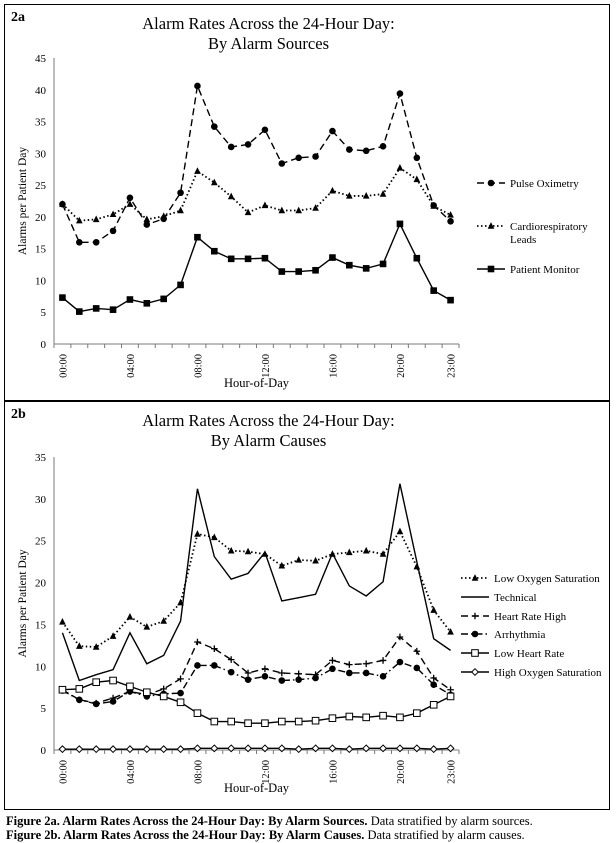 The height and width of the screenshot is (843, 616). I want to click on y-tick-label: 20, so click(41, 584).